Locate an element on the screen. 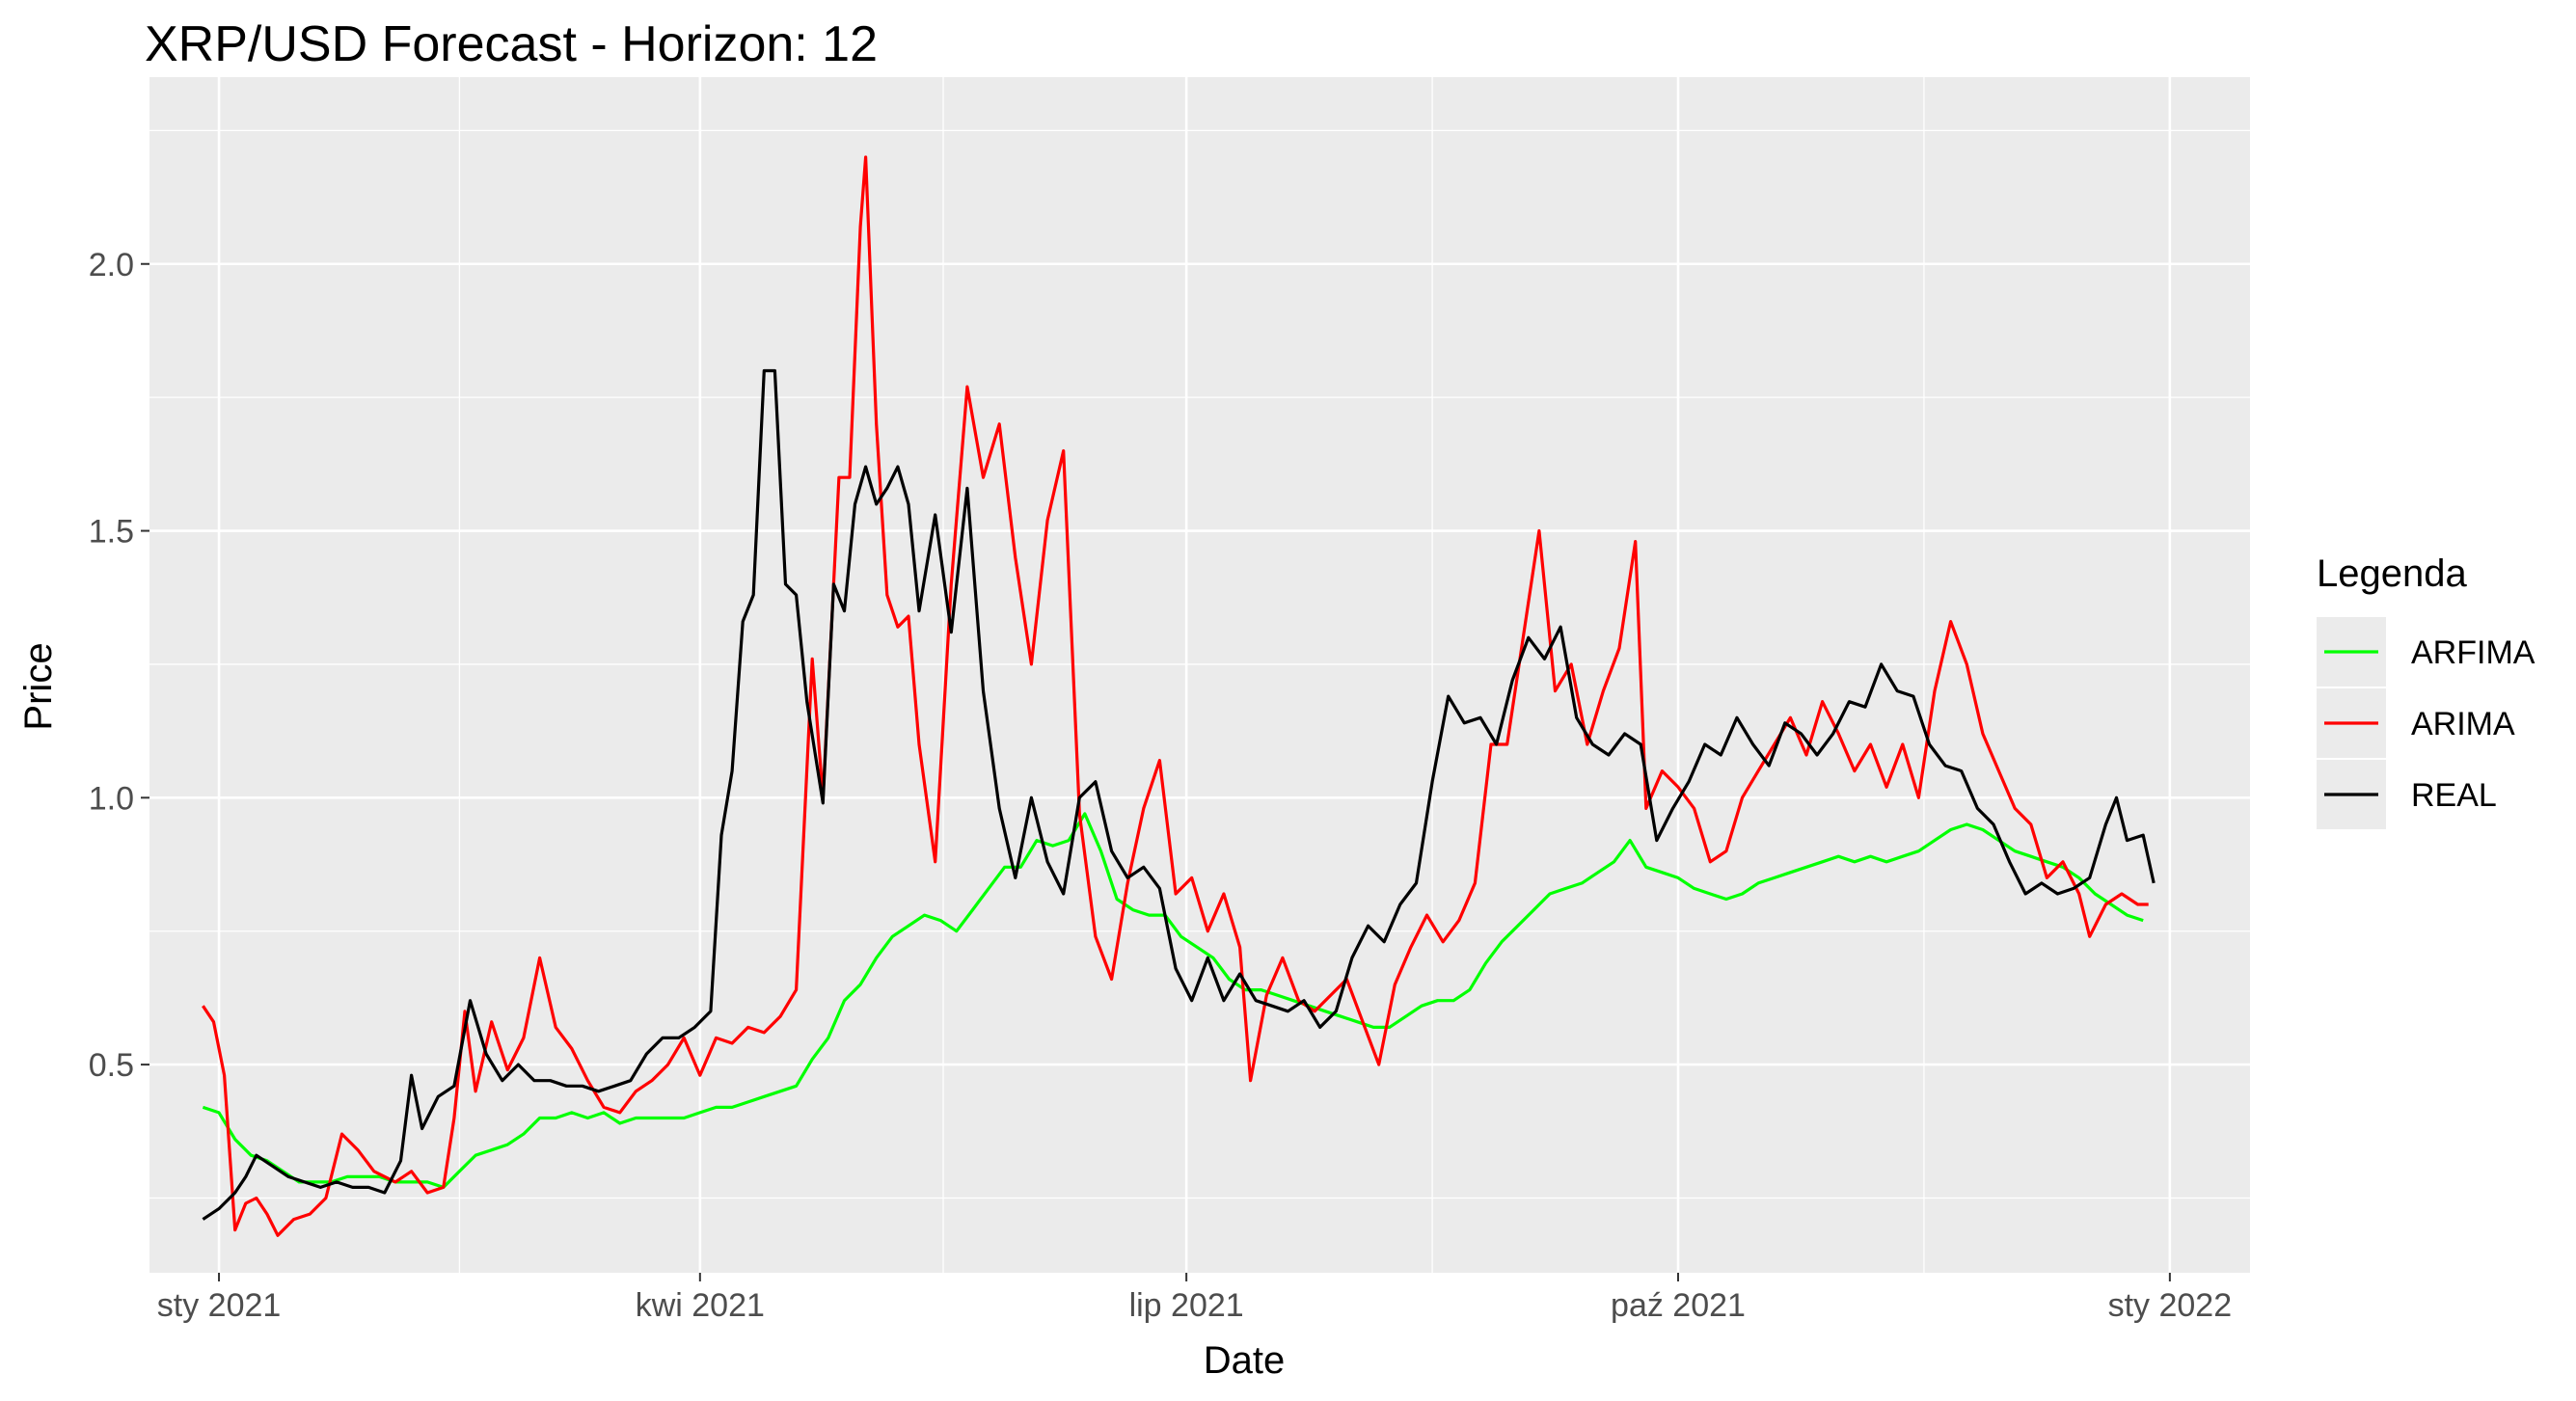 The width and height of the screenshot is (2576, 1401). x-tick-label: sty 2021 is located at coordinates (219, 1305).